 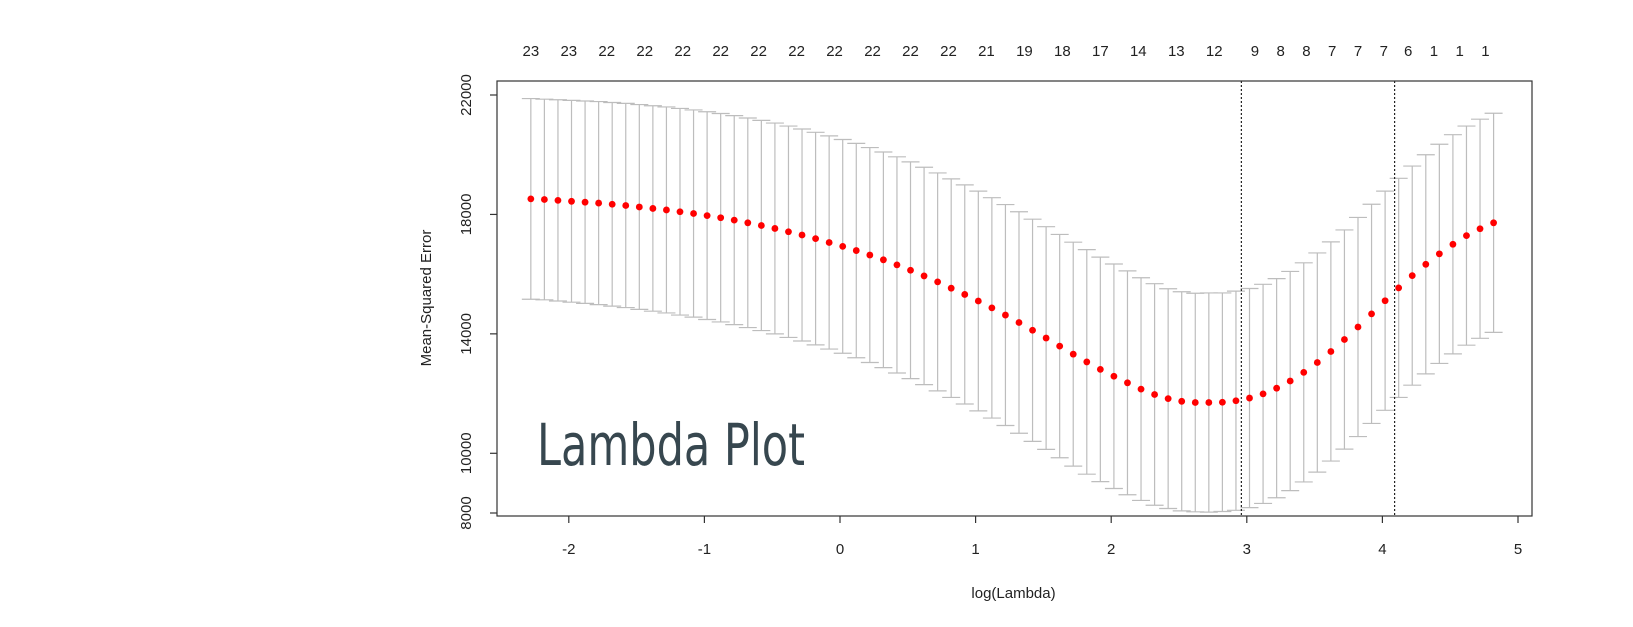 What do you see at coordinates (466, 453) in the screenshot?
I see `y-tick-label-1: 10000` at bounding box center [466, 453].